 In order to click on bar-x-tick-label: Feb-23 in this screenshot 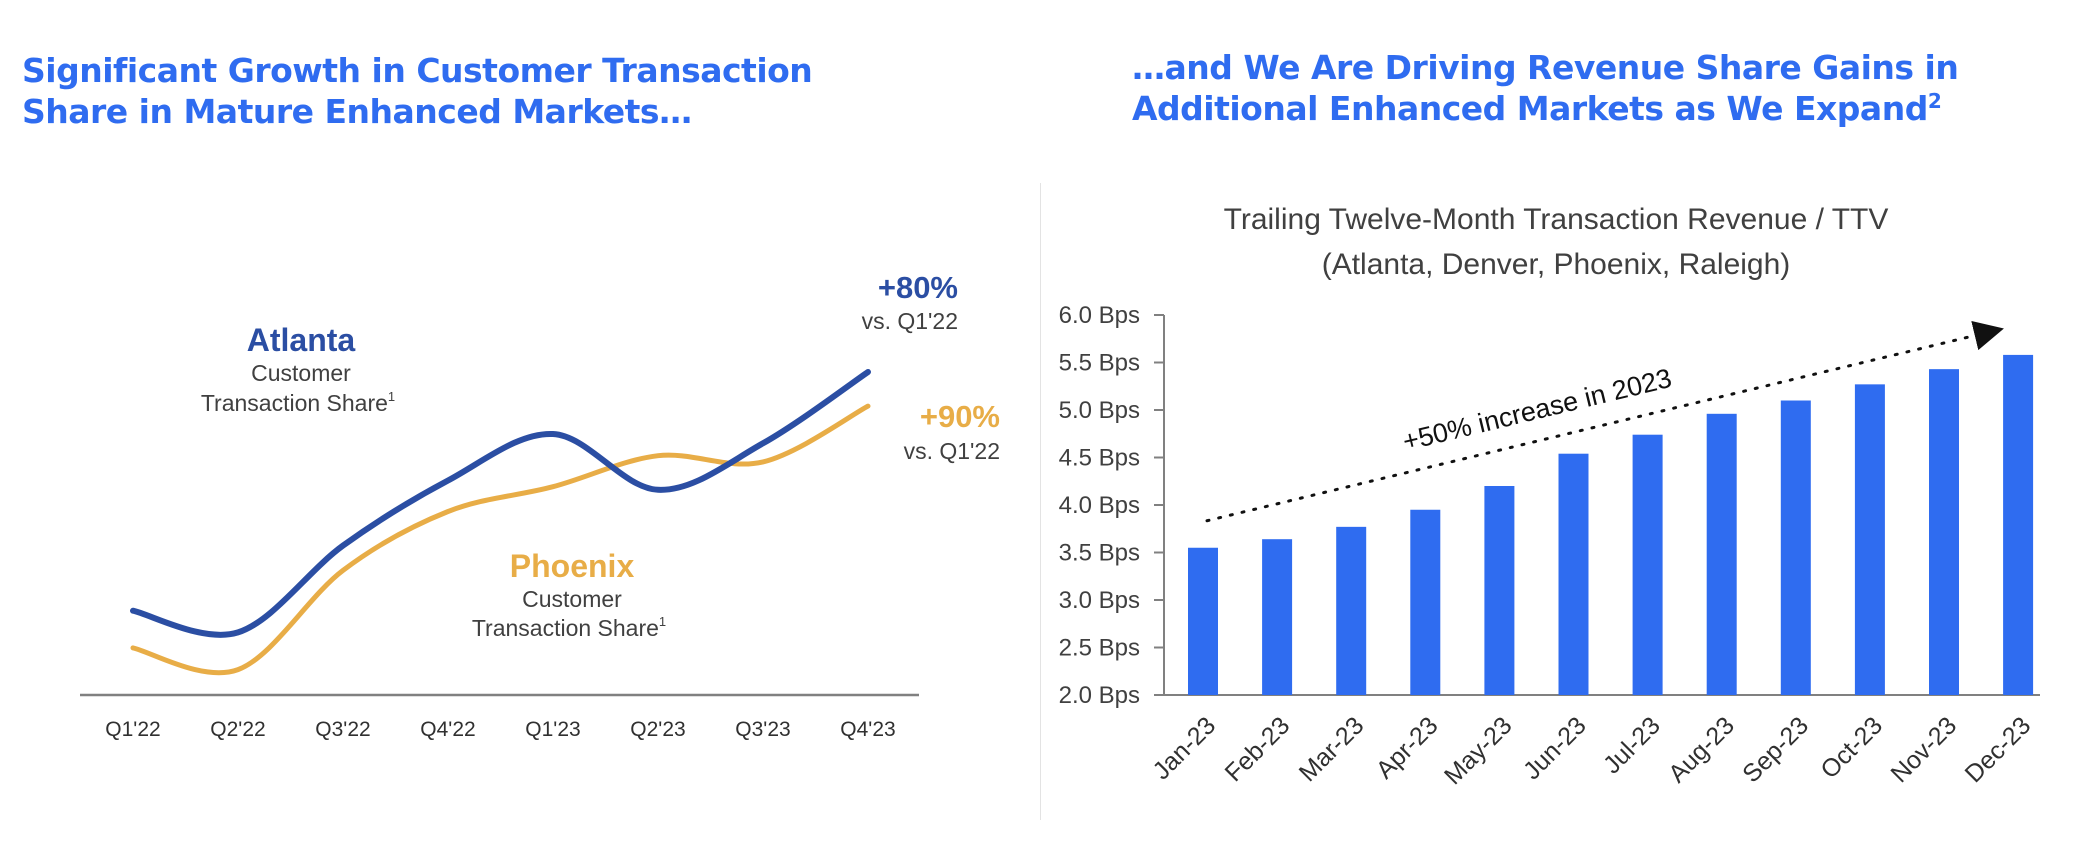, I will do `click(1258, 749)`.